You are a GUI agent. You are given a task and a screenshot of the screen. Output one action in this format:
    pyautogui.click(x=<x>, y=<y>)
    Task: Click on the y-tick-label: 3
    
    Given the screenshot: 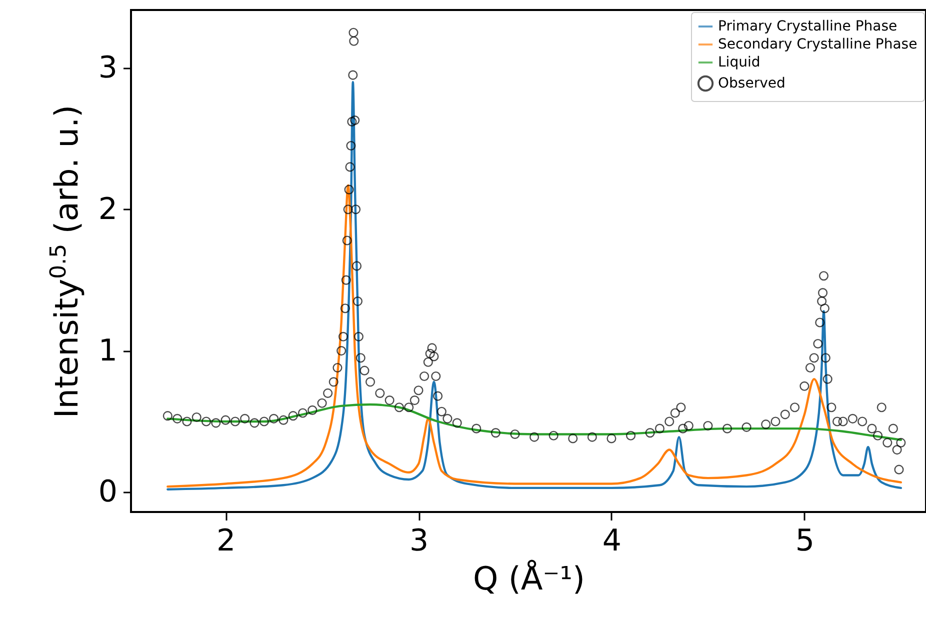 What is the action you would take?
    pyautogui.click(x=108, y=68)
    